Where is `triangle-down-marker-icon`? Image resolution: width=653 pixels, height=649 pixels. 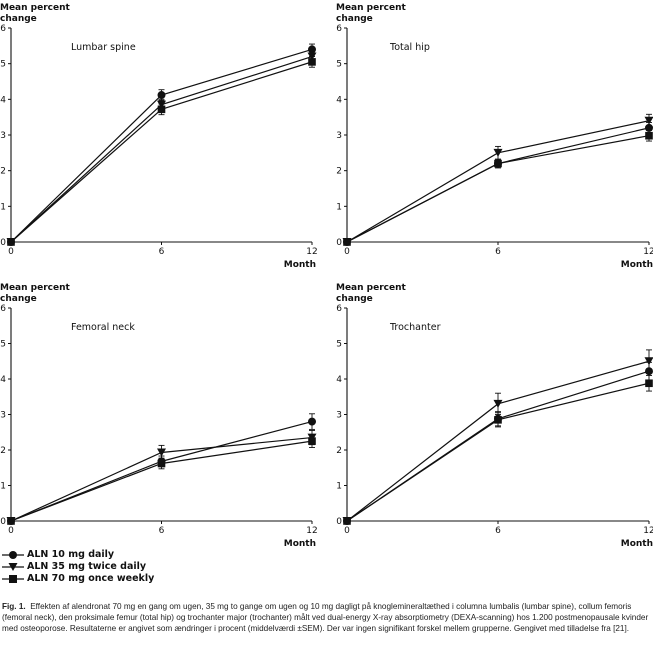
triangle-down-marker-icon is located at coordinates (13, 567).